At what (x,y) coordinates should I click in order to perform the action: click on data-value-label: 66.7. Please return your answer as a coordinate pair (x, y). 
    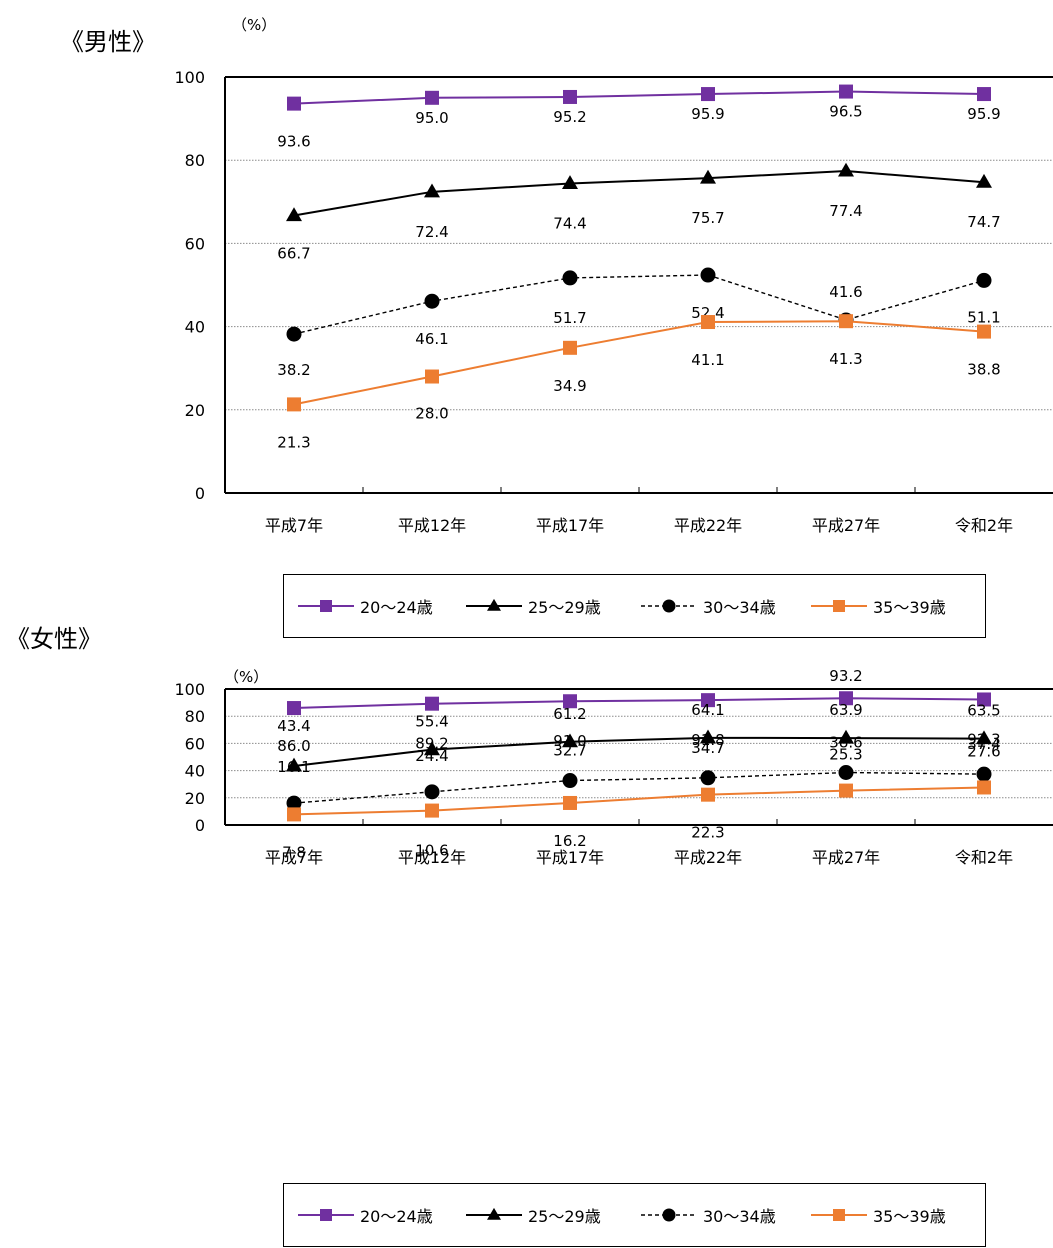
    Looking at the image, I should click on (293, 254).